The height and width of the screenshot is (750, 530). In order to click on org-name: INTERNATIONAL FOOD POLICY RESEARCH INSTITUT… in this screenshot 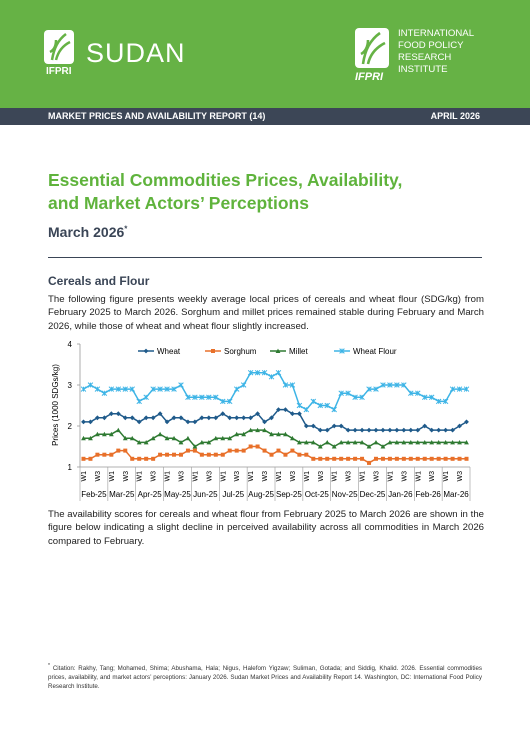, I will do `click(436, 52)`.